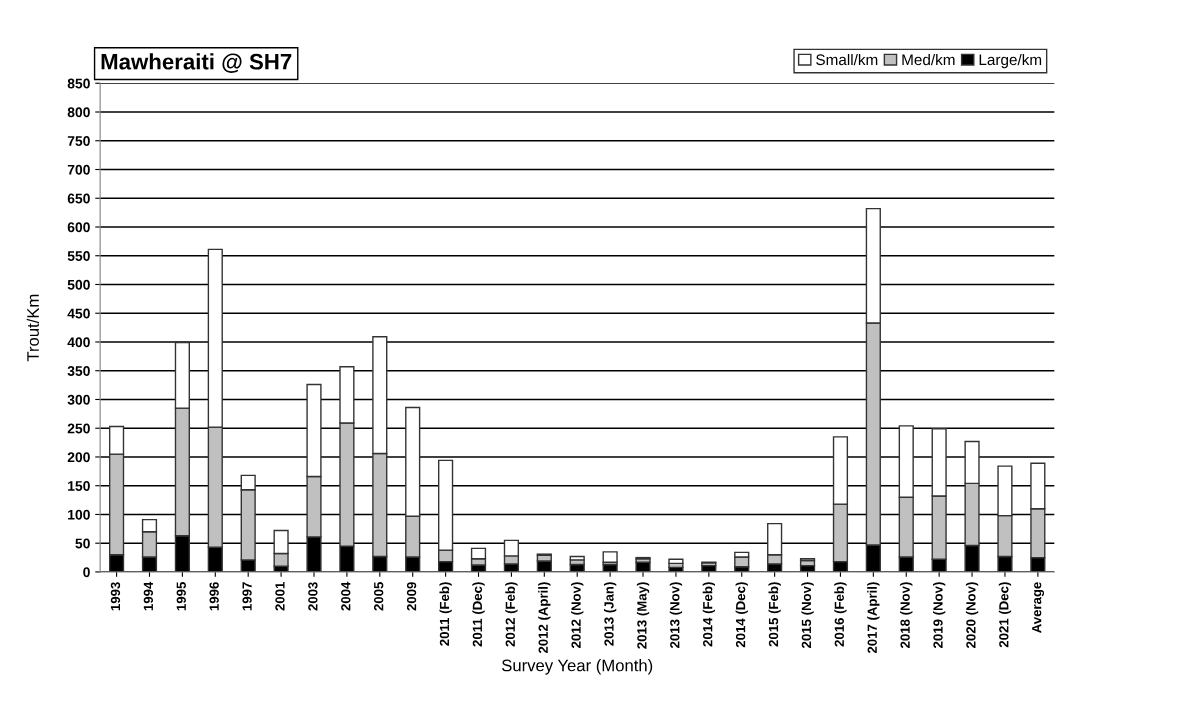  What do you see at coordinates (78, 112) in the screenshot?
I see `y-tick-label: 800` at bounding box center [78, 112].